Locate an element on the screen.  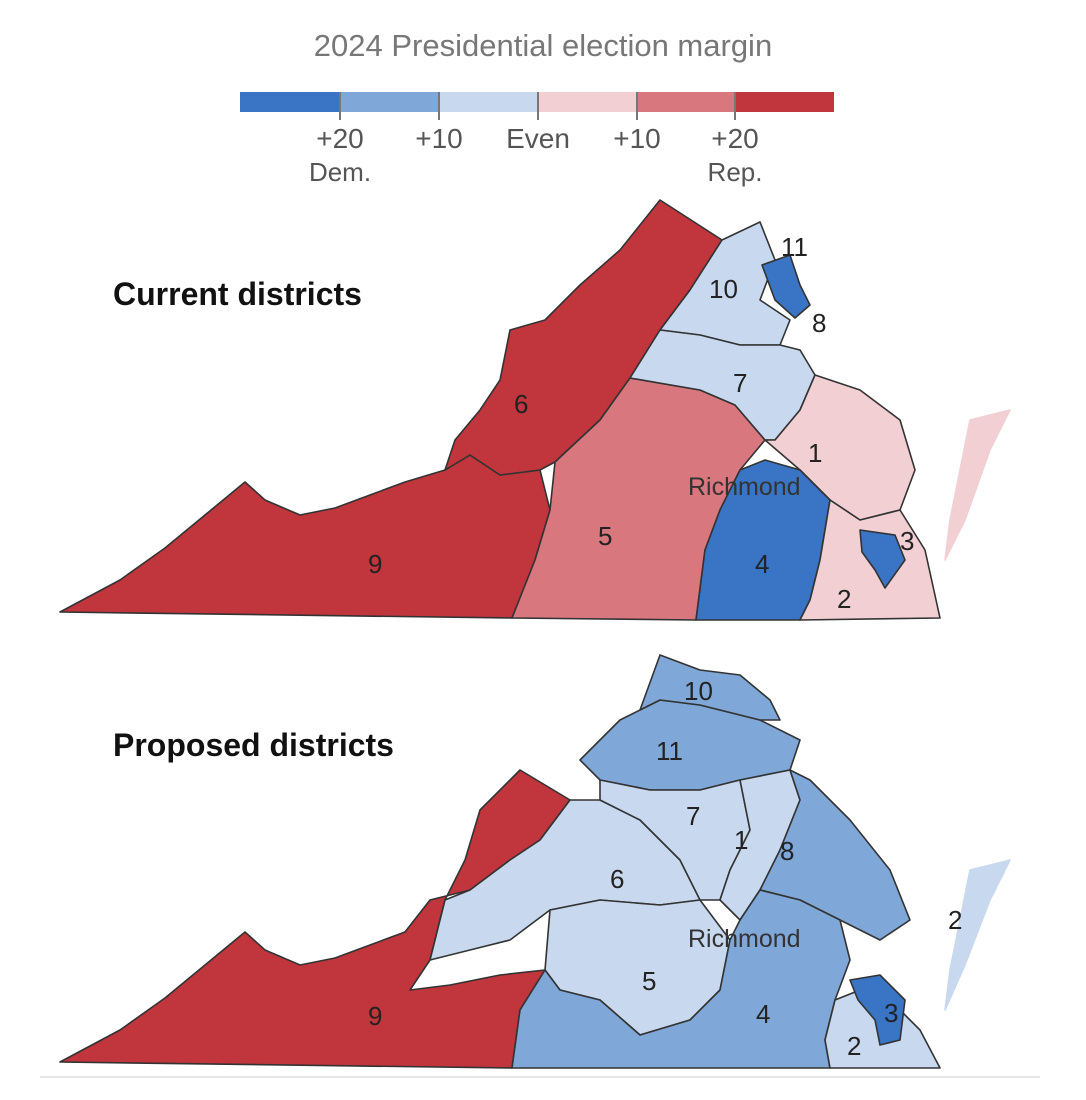
legend-dem-label: Dem. is located at coordinates (340, 172).